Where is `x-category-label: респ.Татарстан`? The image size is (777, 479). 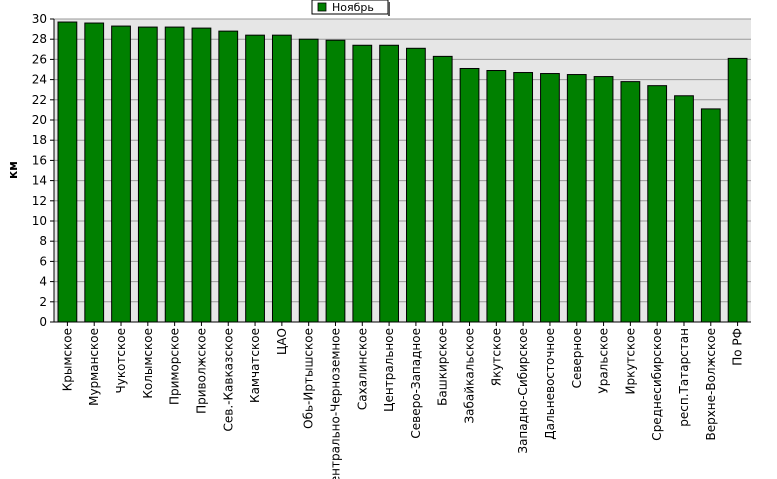 x-category-label: респ.Татарстан is located at coordinates (684, 377).